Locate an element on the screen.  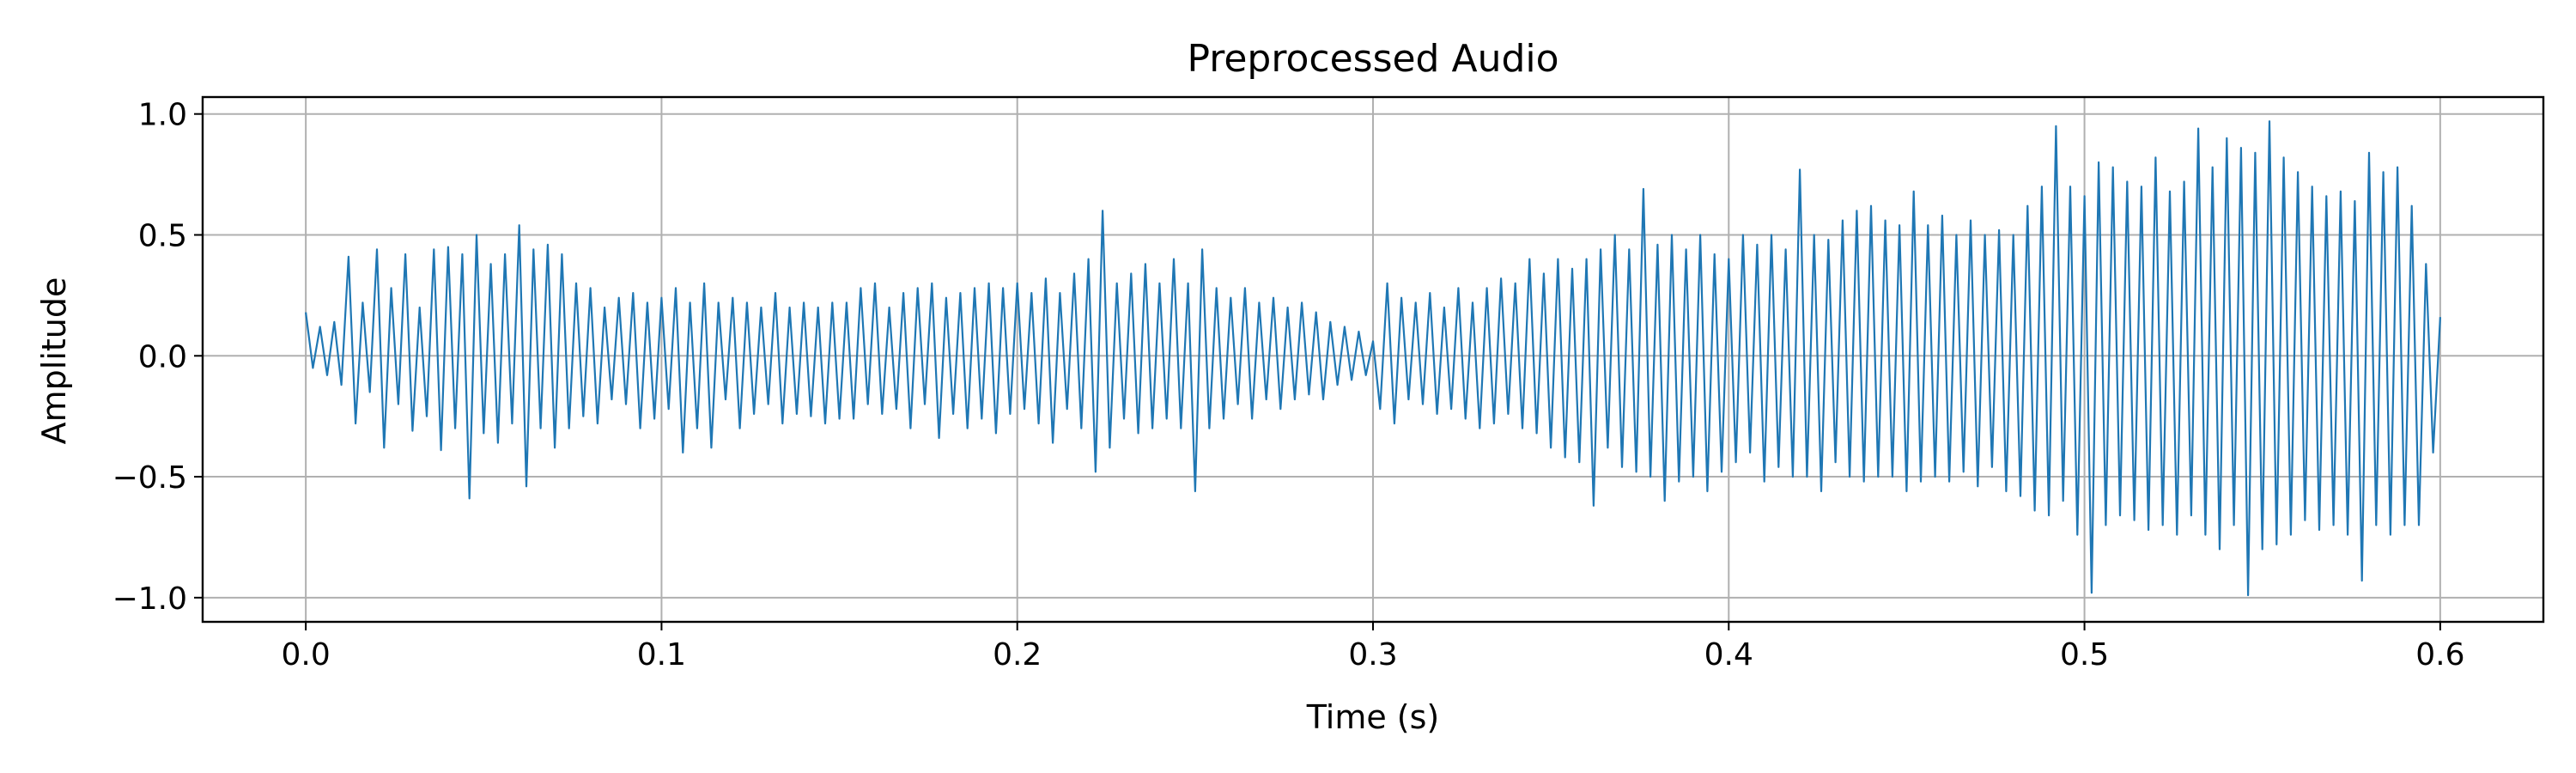
y-tick-label: 0.0 is located at coordinates (162, 356).